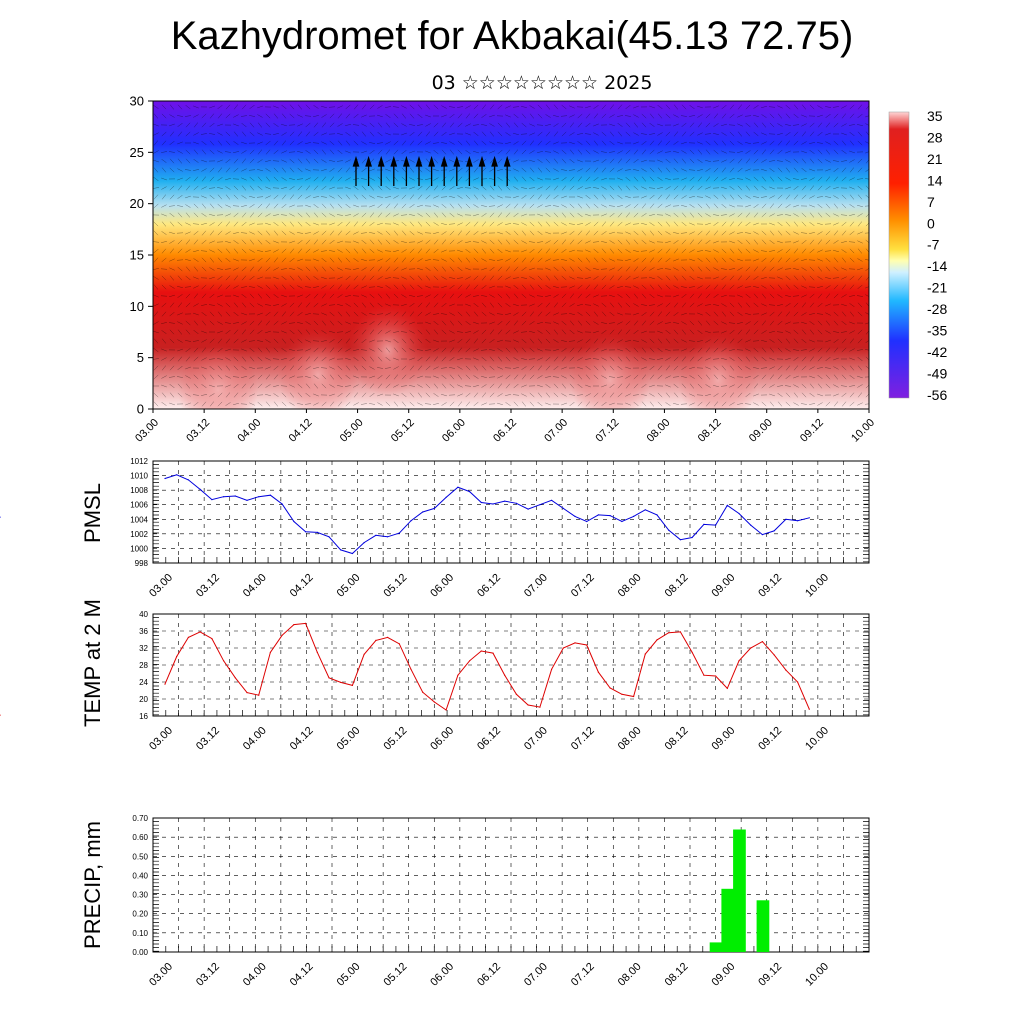 The width and height of the screenshot is (1024, 1024). Describe the element at coordinates (723, 586) in the screenshot. I see `x-tick-label: 09.00` at that location.